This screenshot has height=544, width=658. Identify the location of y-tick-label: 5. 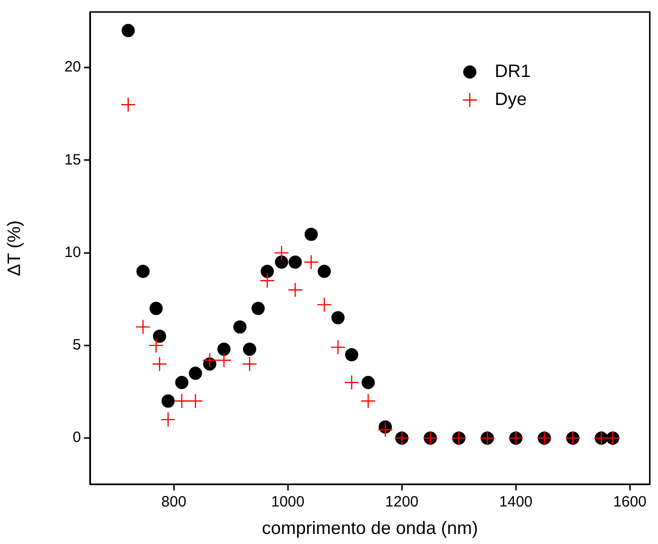
(76, 345).